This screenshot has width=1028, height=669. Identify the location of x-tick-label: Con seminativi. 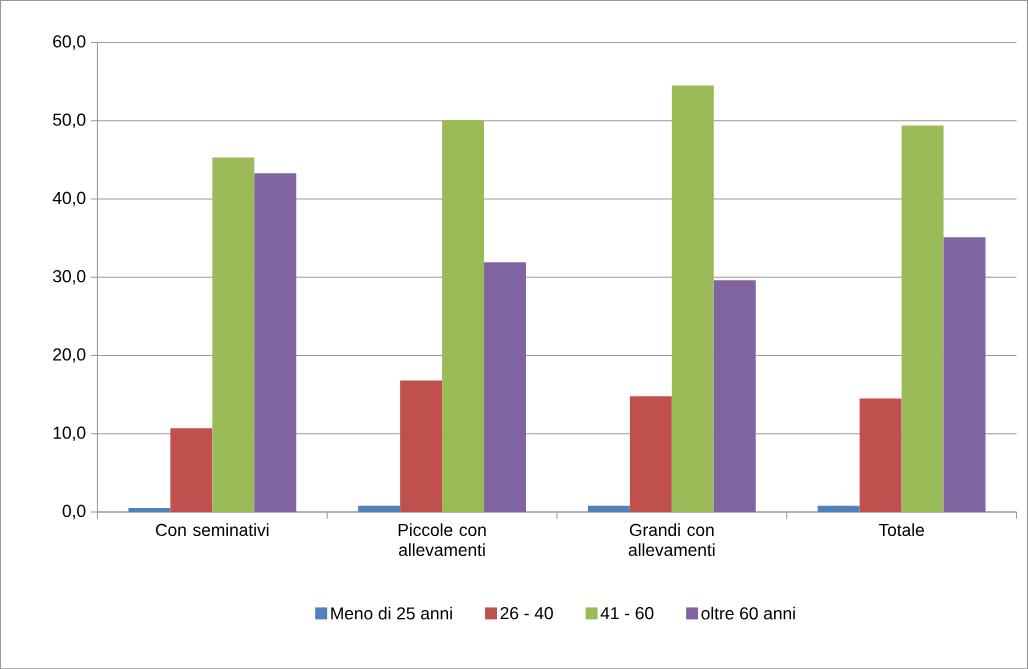
(212, 529).